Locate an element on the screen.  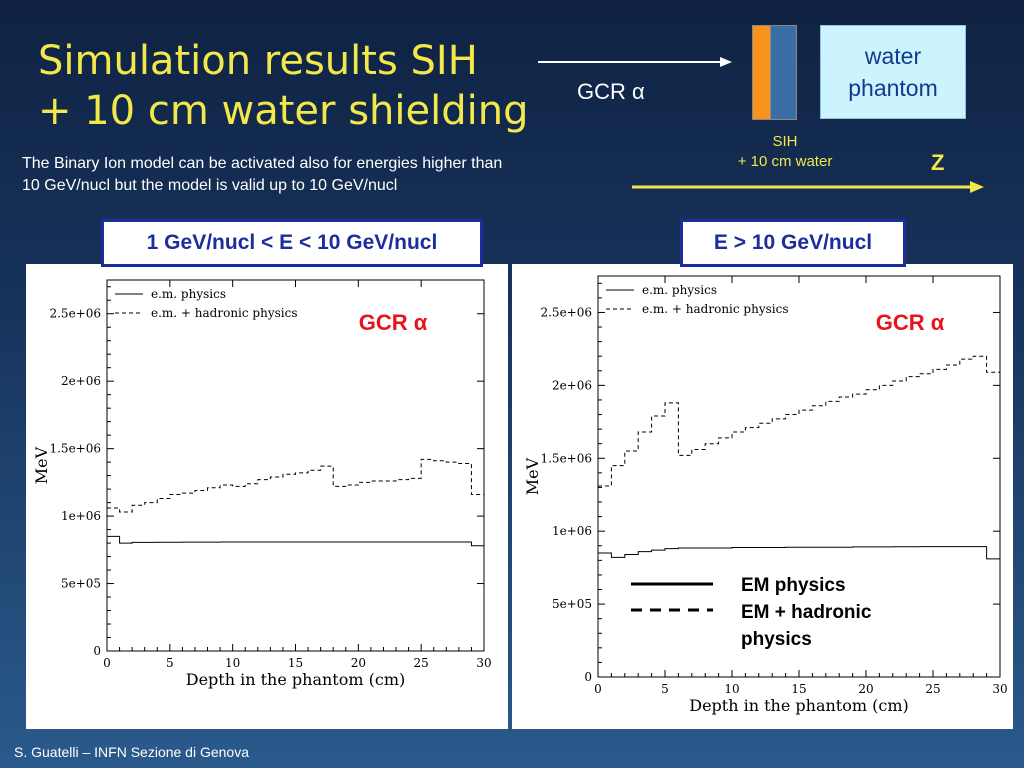
phantom-line1: water is located at coordinates (893, 56).